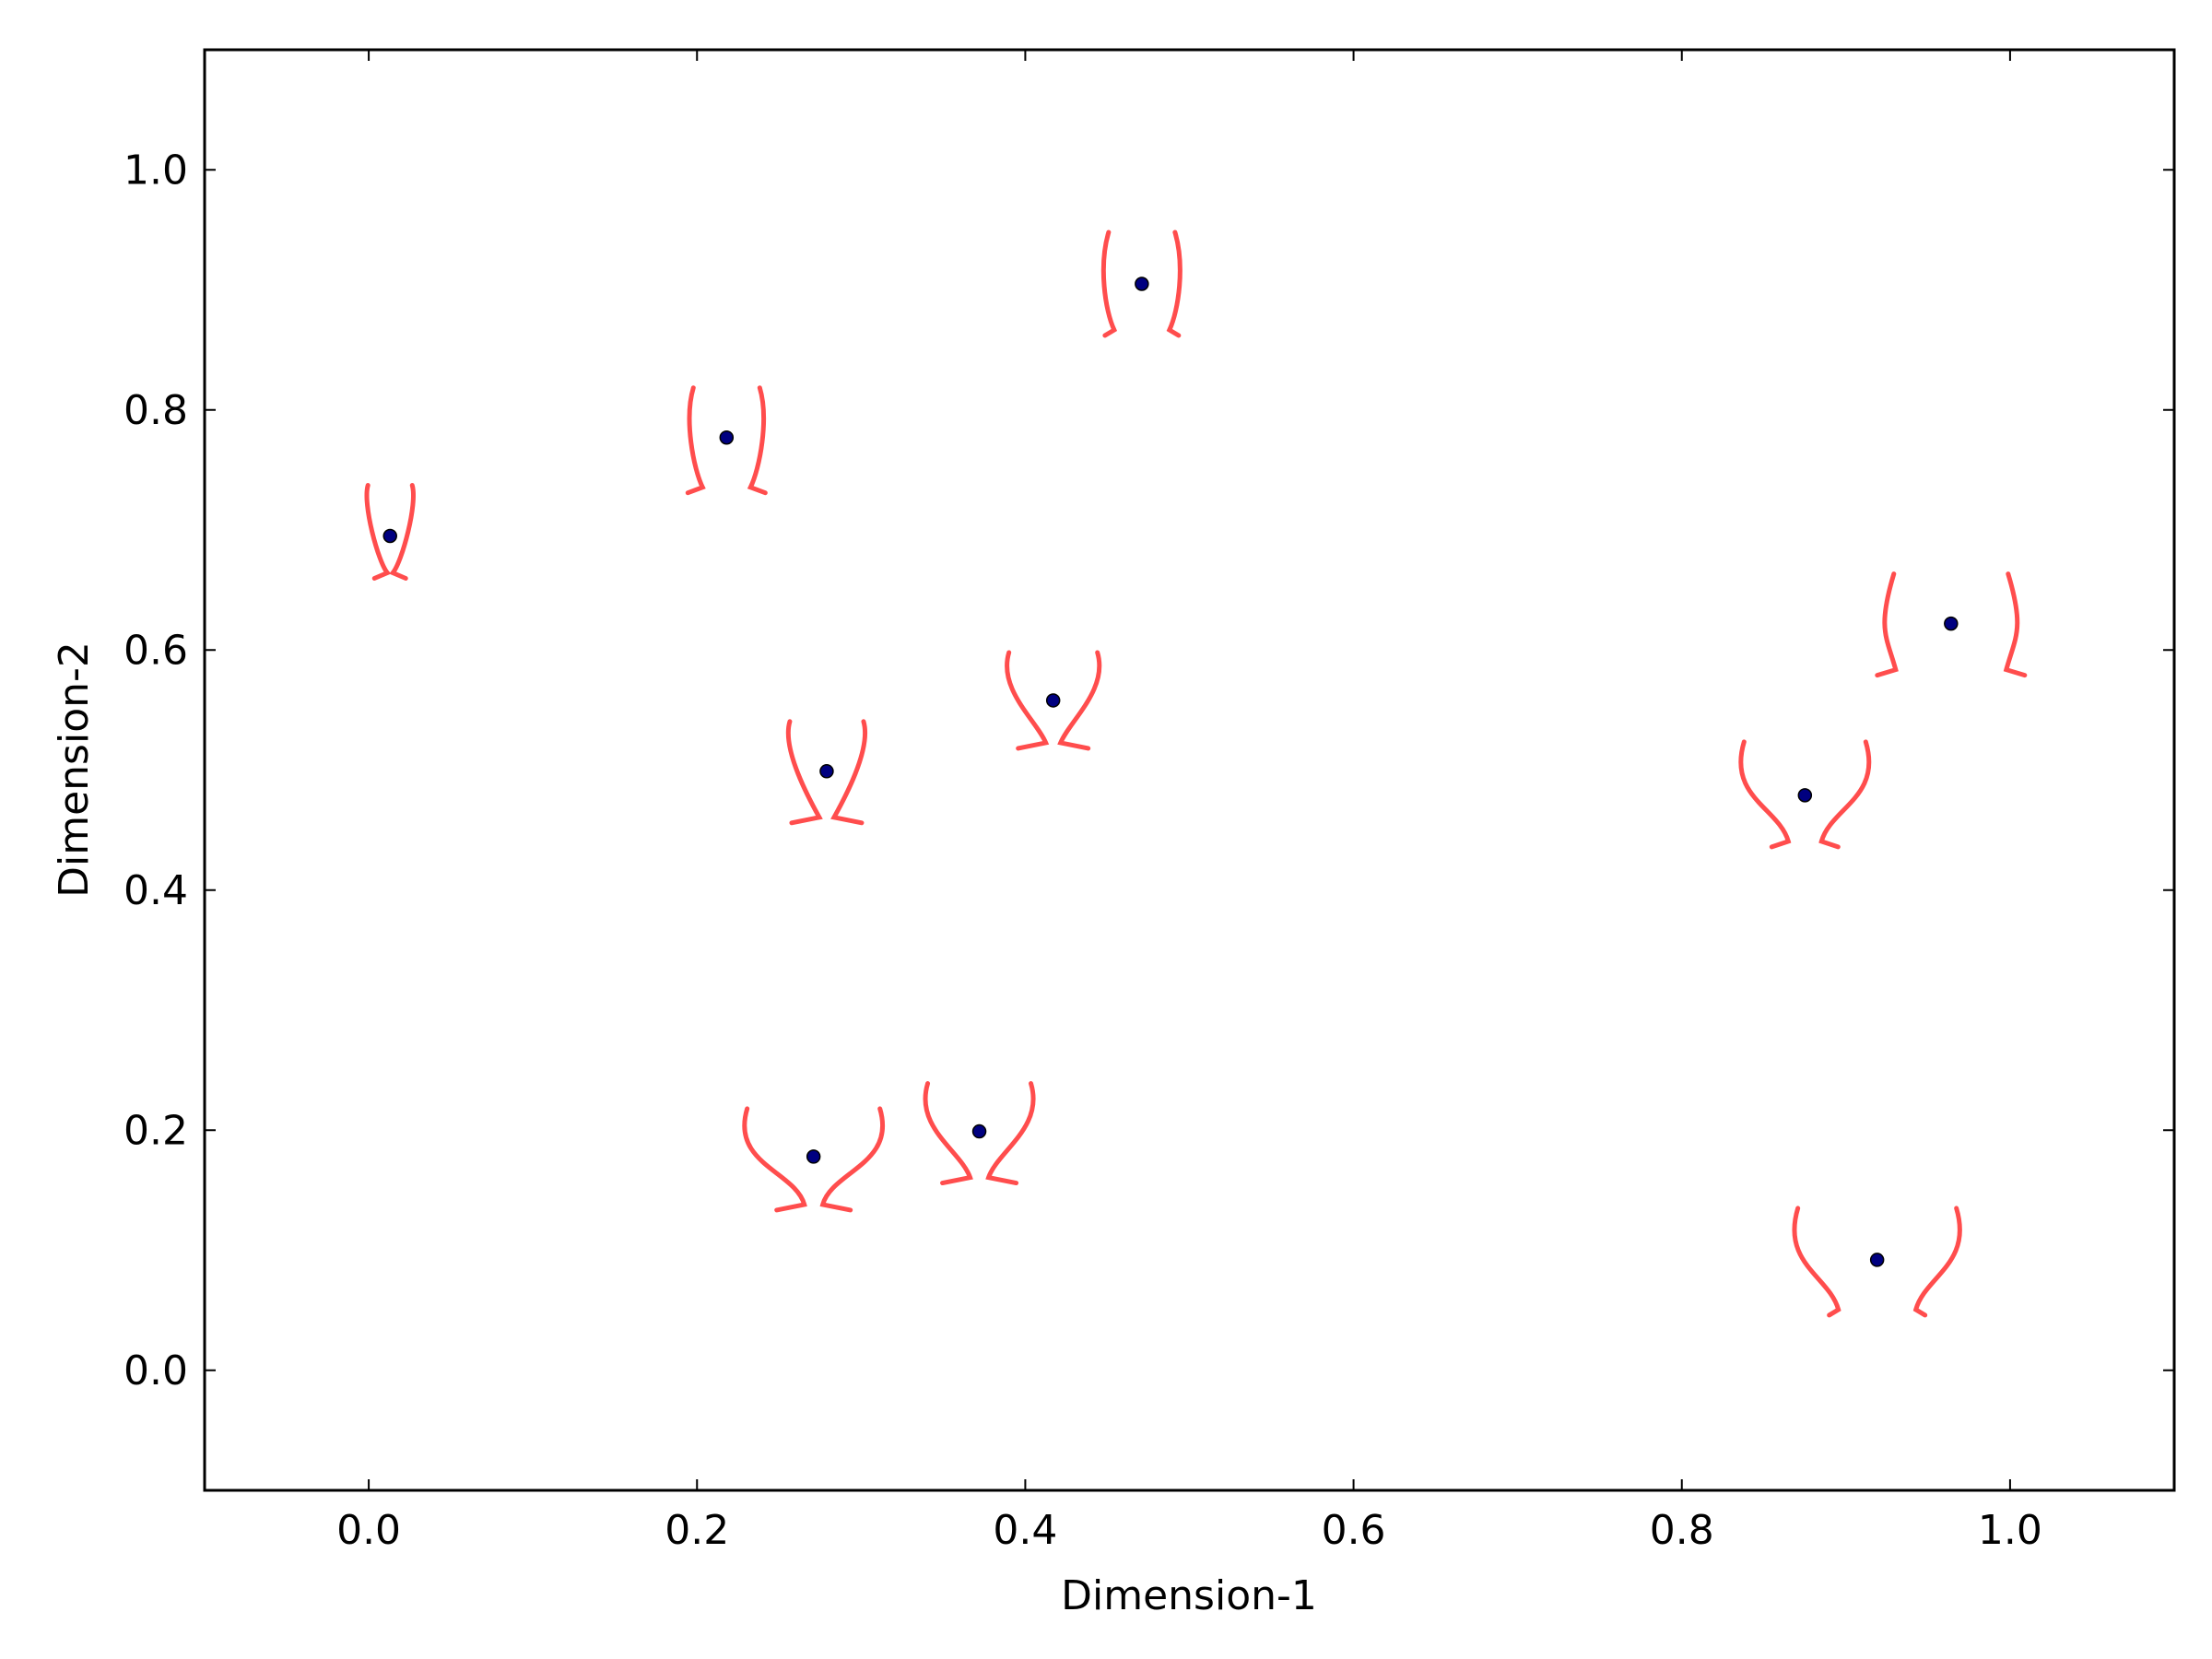 This screenshot has height=1659, width=2212. Describe the element at coordinates (74, 769) in the screenshot. I see `y-axis-label: Dimension-2` at that location.